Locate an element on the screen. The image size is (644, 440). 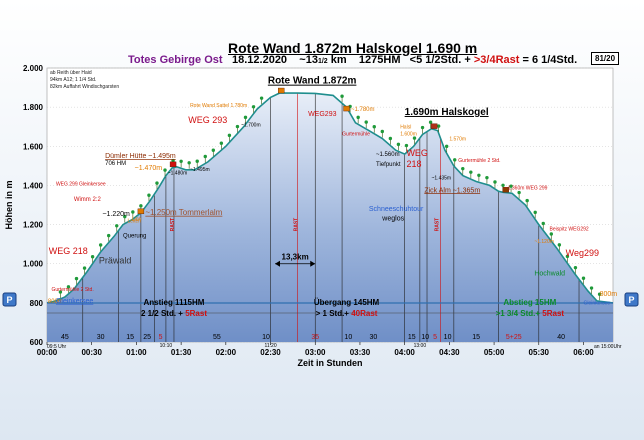
annotation-label: 1.570m is located at coordinates (457, 139).